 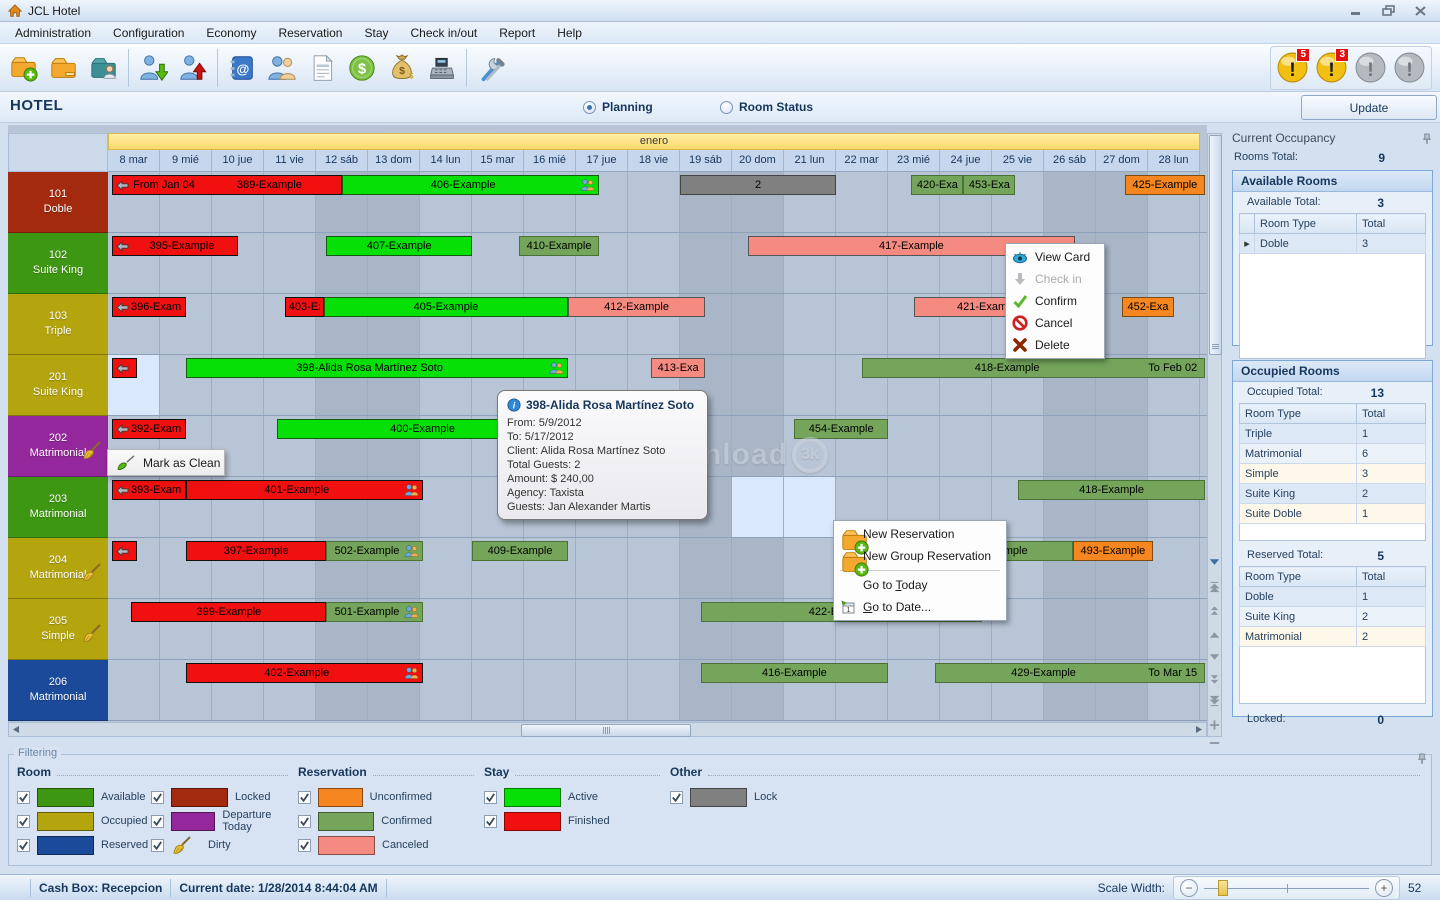 I want to click on row-expand-icon, so click(x=1214, y=724).